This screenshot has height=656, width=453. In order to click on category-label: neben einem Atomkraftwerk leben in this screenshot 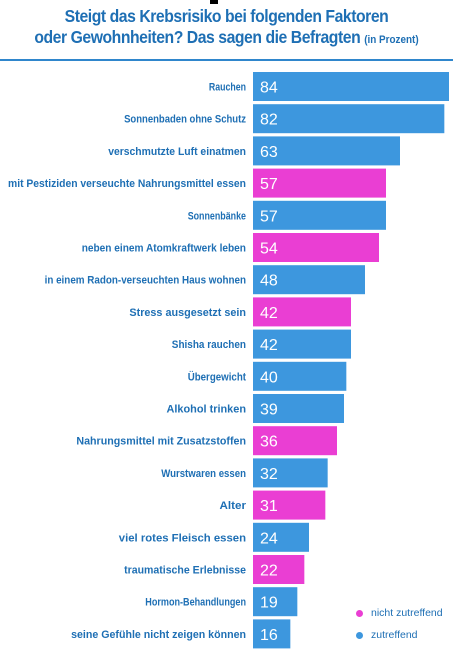, I will do `click(164, 249)`.